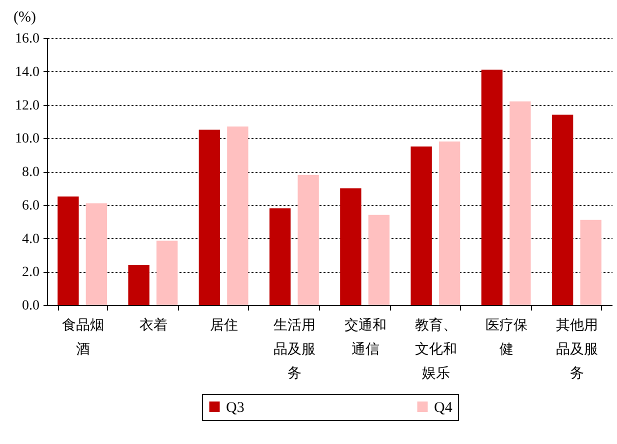 The width and height of the screenshot is (617, 444). I want to click on legend-label: Q3, so click(235, 408).